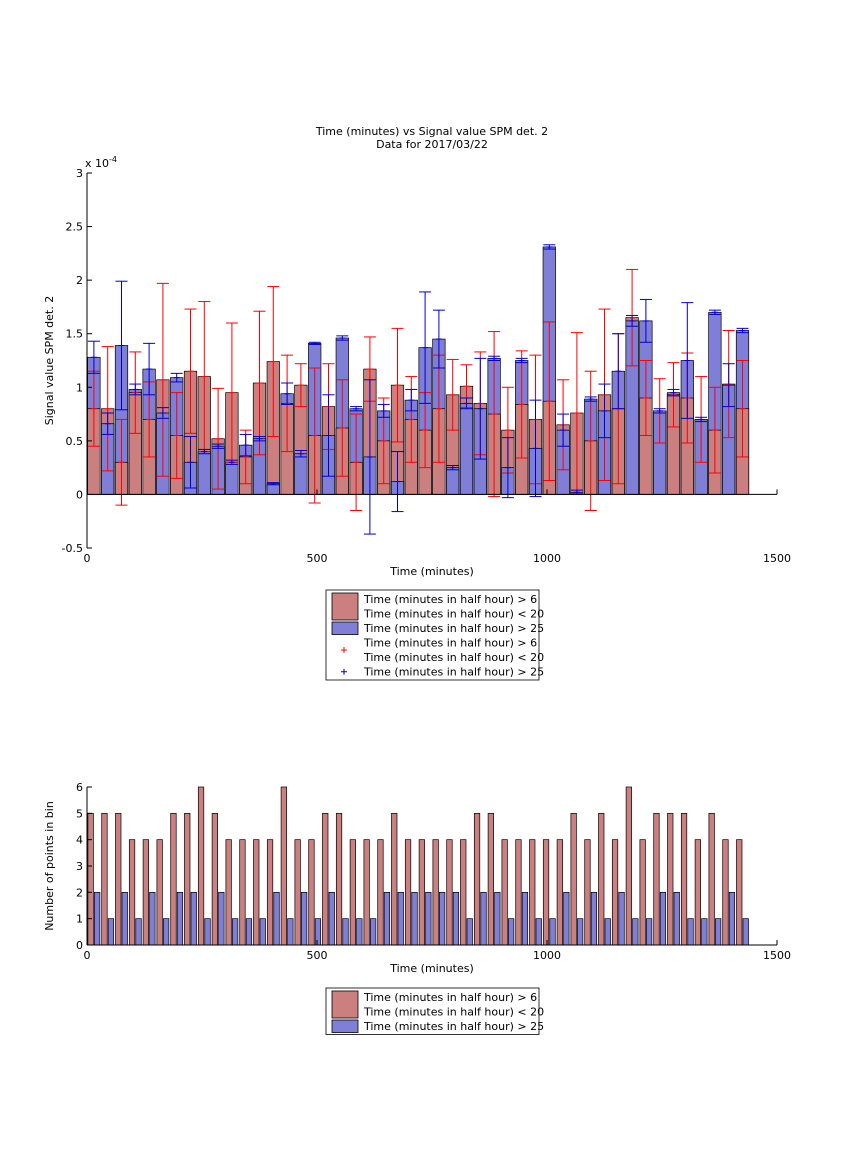 The width and height of the screenshot is (864, 1152). What do you see at coordinates (75, 227) in the screenshot?
I see `y-tick-label: 2.5` at bounding box center [75, 227].